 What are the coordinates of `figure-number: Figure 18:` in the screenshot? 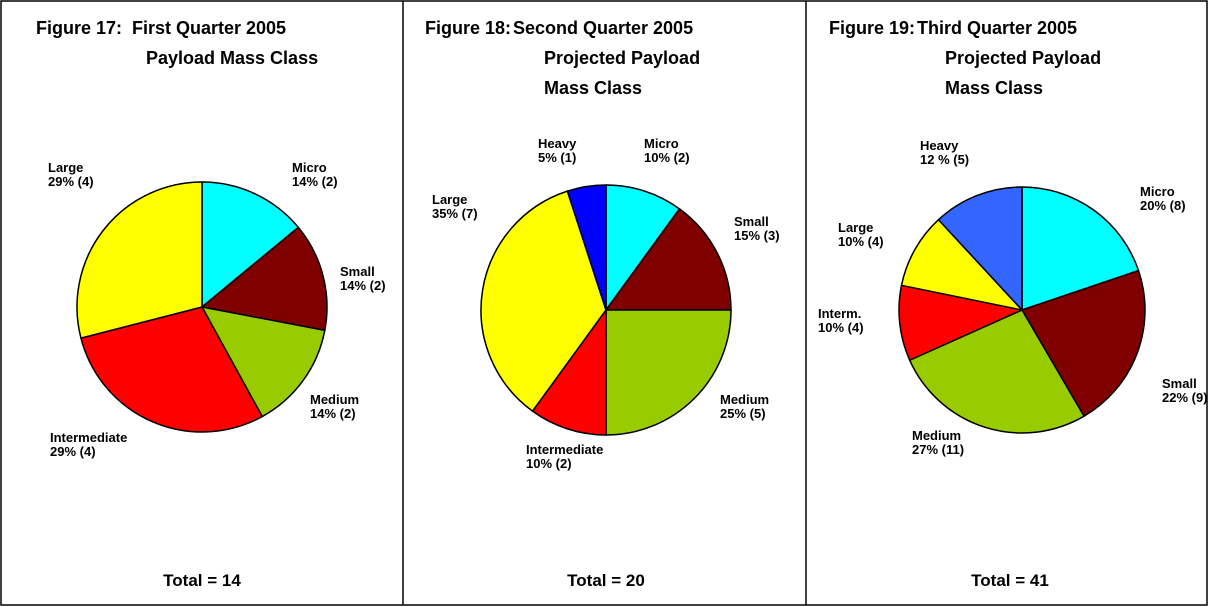 It's located at (468, 28).